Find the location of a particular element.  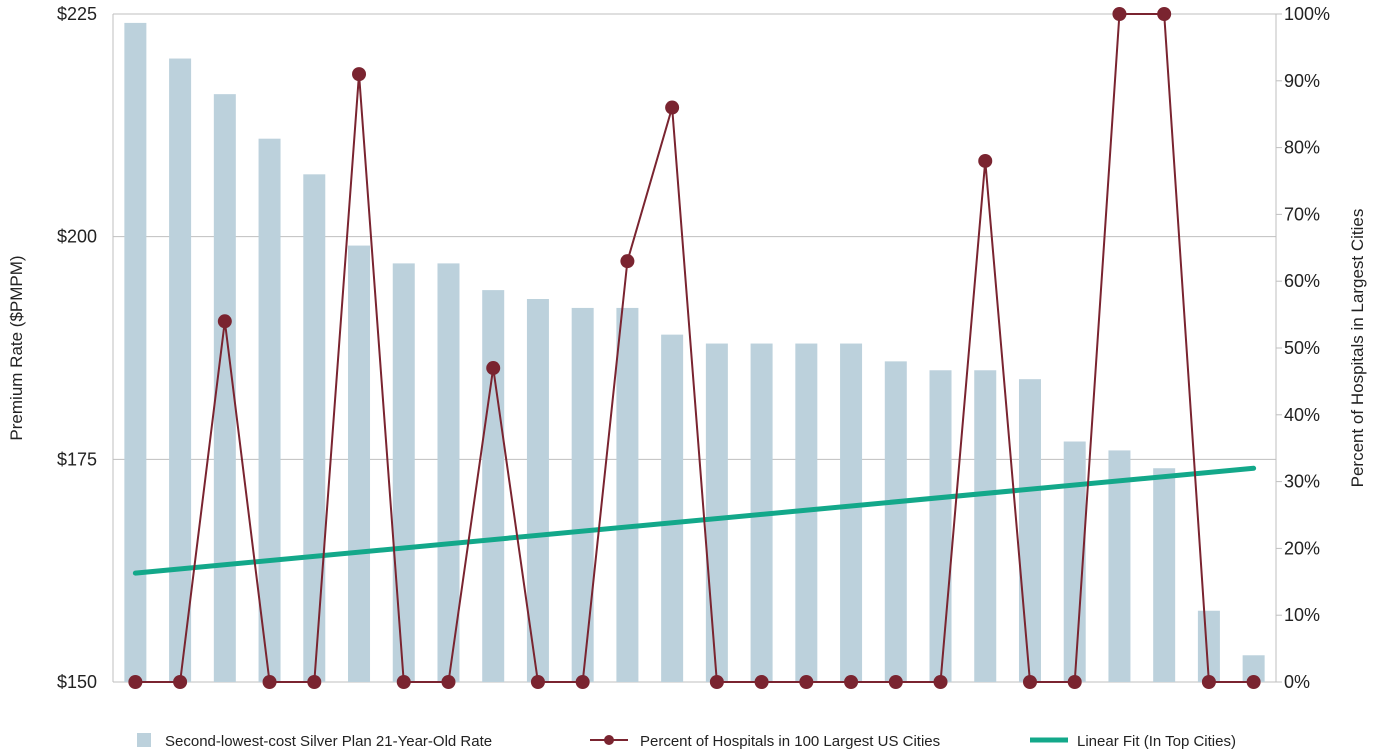

right-tick-label: 30% is located at coordinates (1302, 482).